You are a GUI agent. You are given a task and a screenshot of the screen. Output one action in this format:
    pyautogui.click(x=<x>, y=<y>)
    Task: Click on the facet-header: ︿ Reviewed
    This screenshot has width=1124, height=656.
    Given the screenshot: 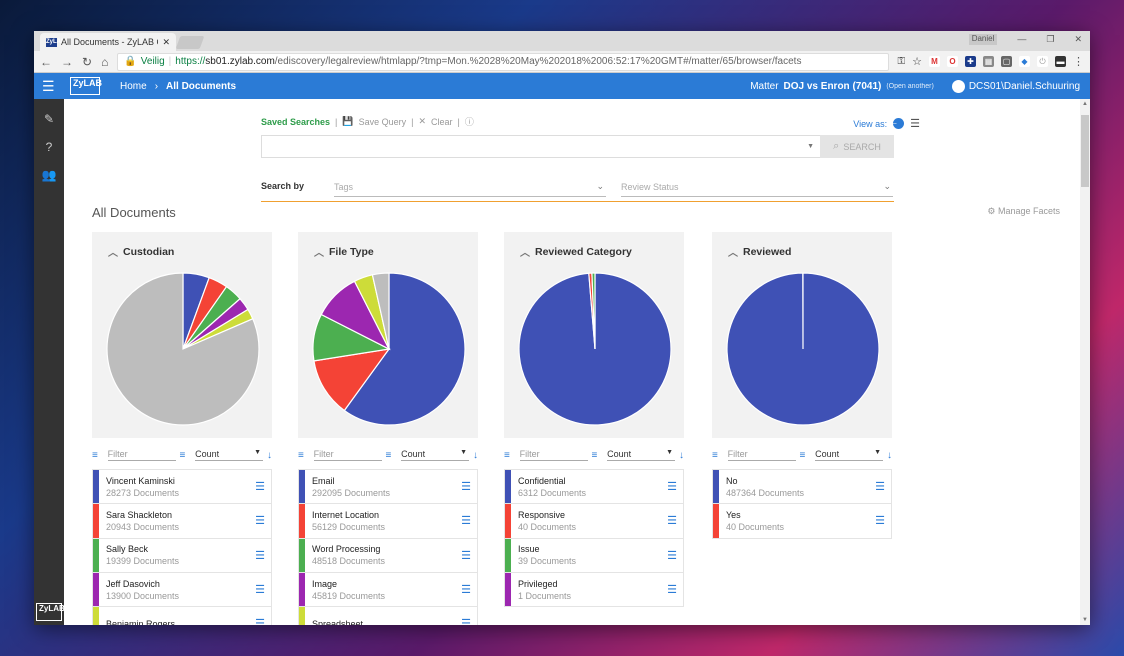 What is the action you would take?
    pyautogui.click(x=759, y=252)
    